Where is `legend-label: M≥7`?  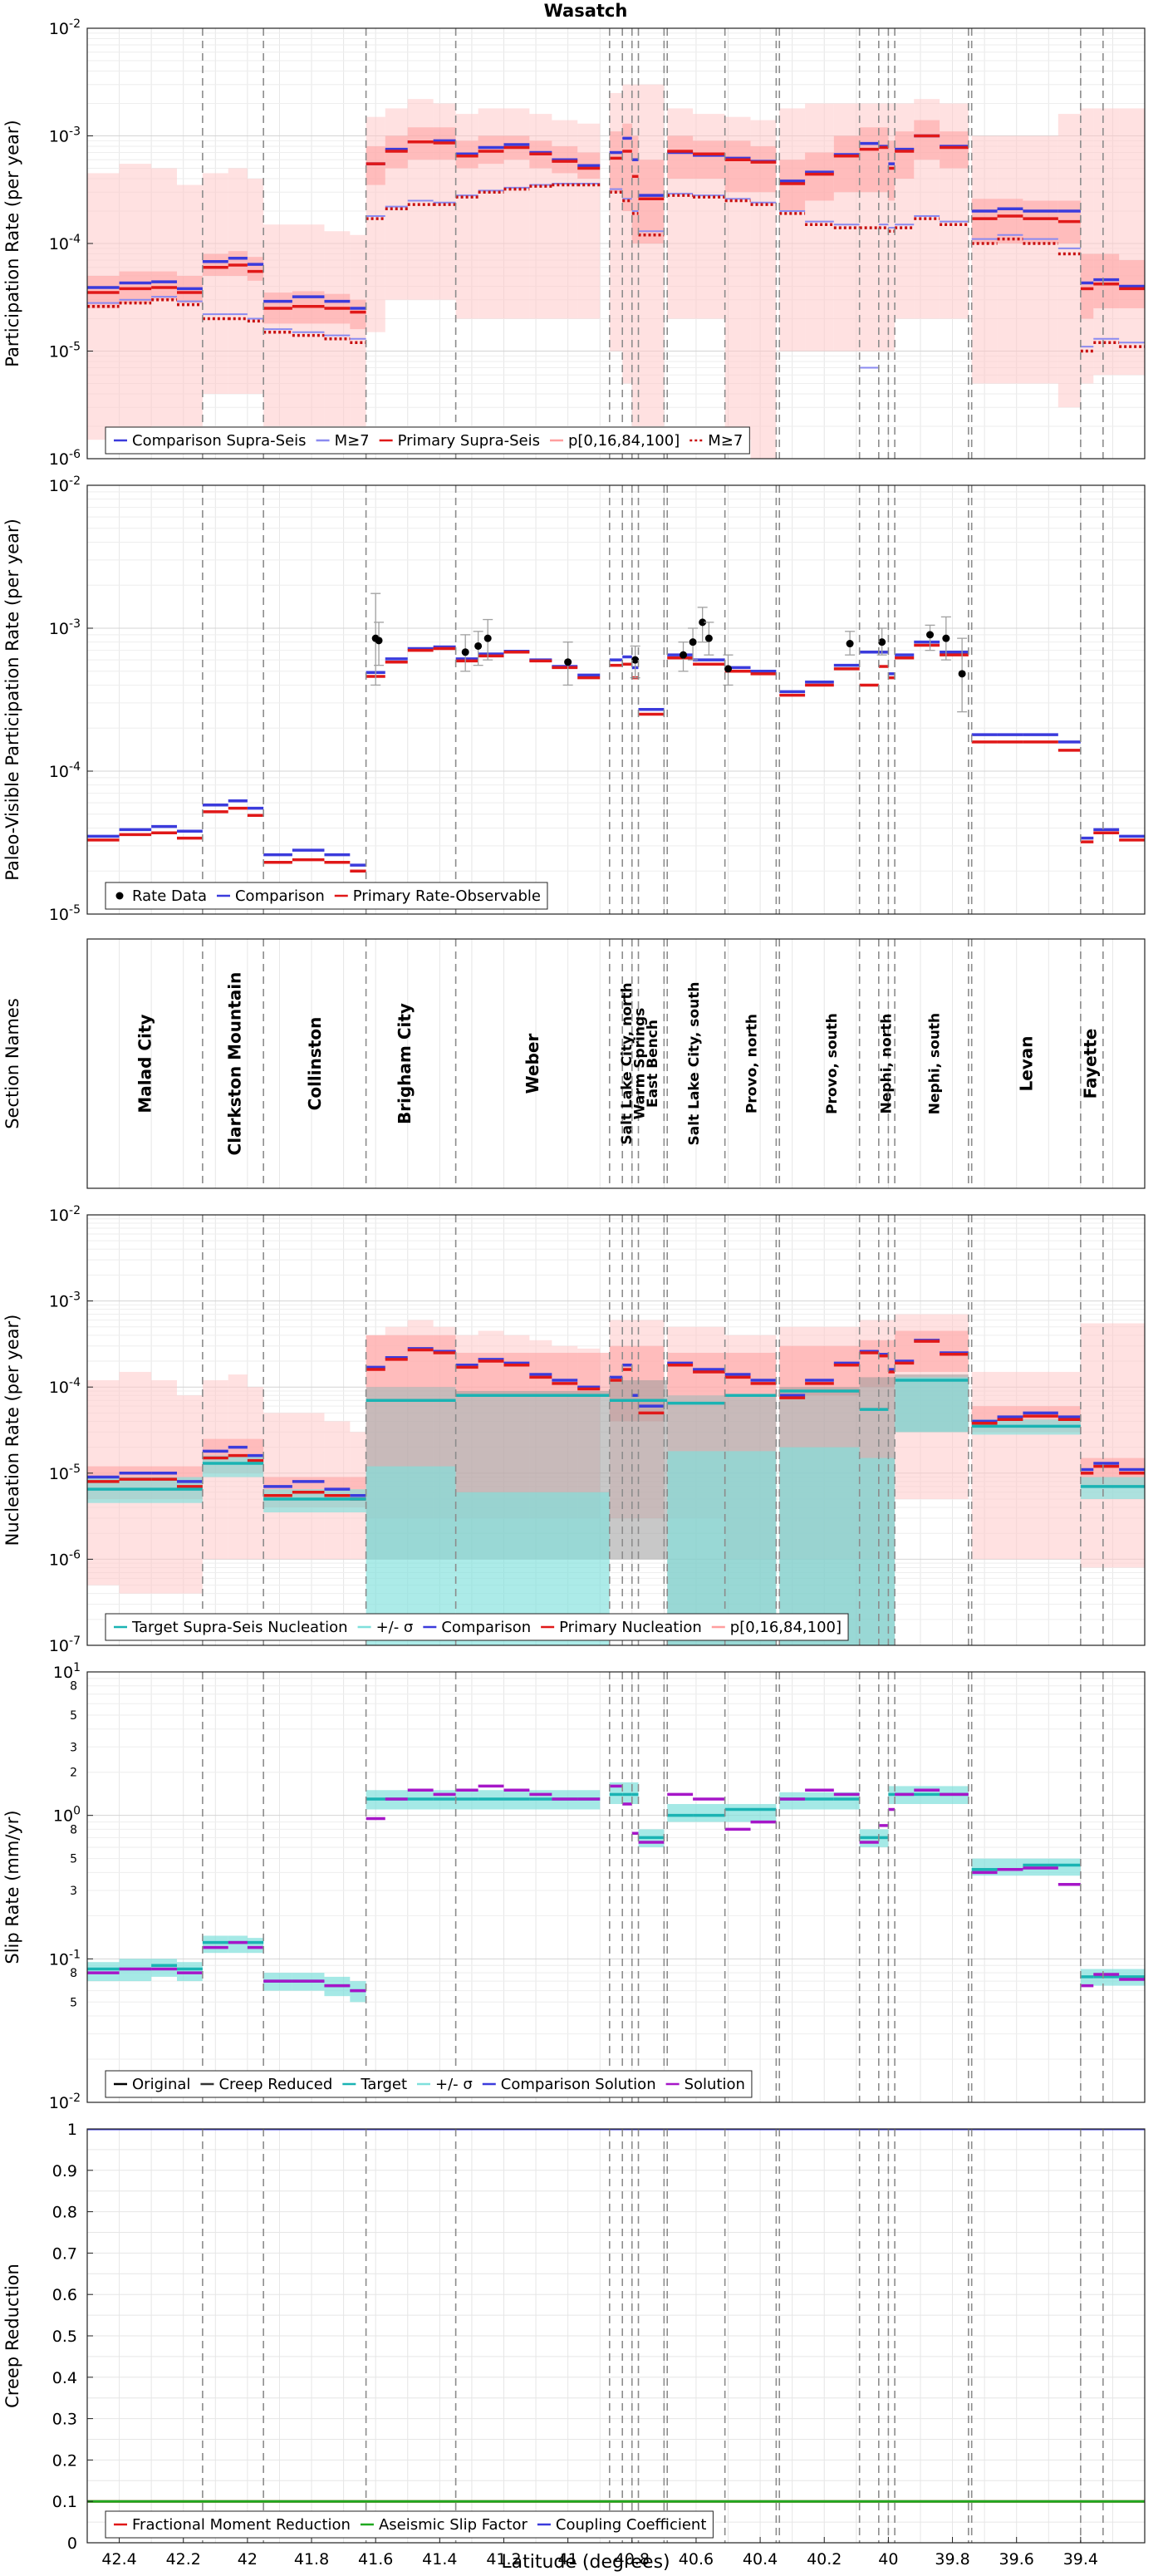 legend-label: M≥7 is located at coordinates (725, 441).